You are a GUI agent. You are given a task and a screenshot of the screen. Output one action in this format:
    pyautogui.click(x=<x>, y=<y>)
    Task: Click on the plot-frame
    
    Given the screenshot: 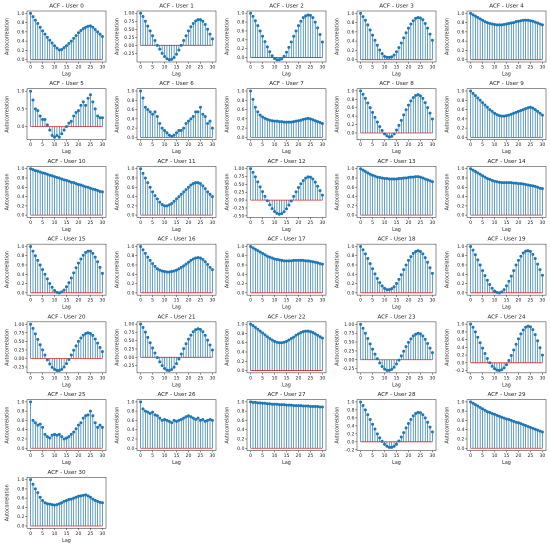 What is the action you would take?
    pyautogui.click(x=396, y=114)
    